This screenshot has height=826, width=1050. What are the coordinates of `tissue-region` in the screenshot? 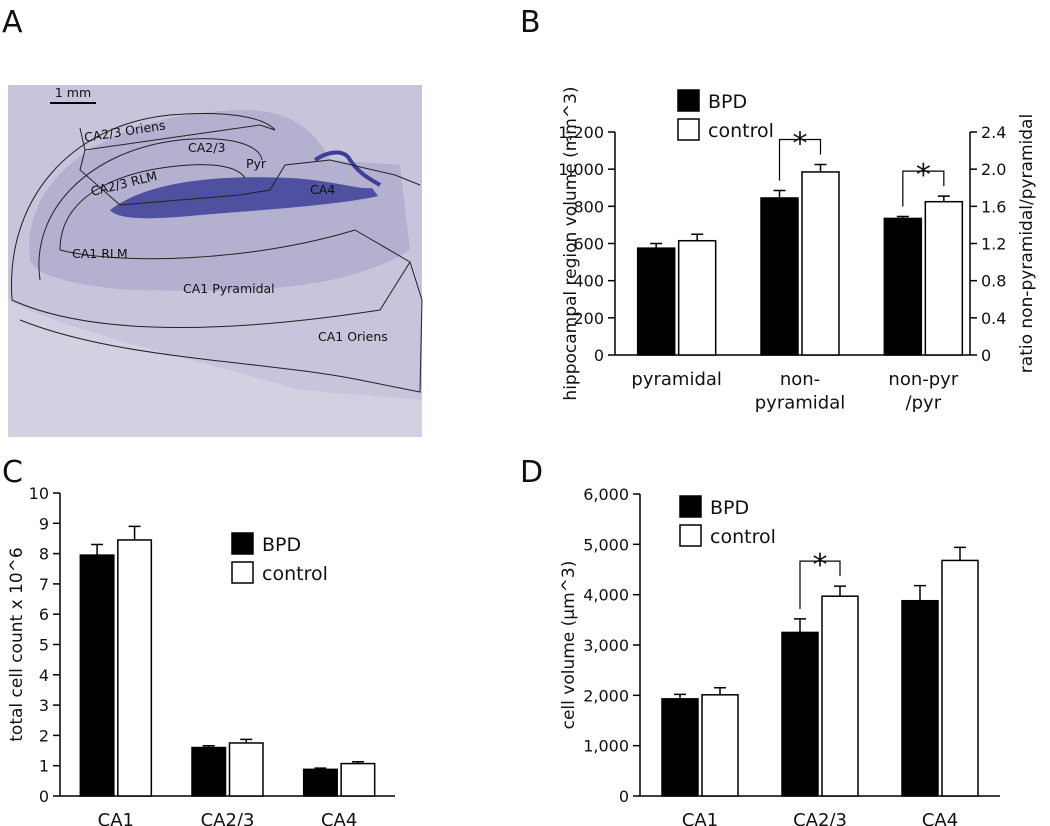 It's located at (215, 368).